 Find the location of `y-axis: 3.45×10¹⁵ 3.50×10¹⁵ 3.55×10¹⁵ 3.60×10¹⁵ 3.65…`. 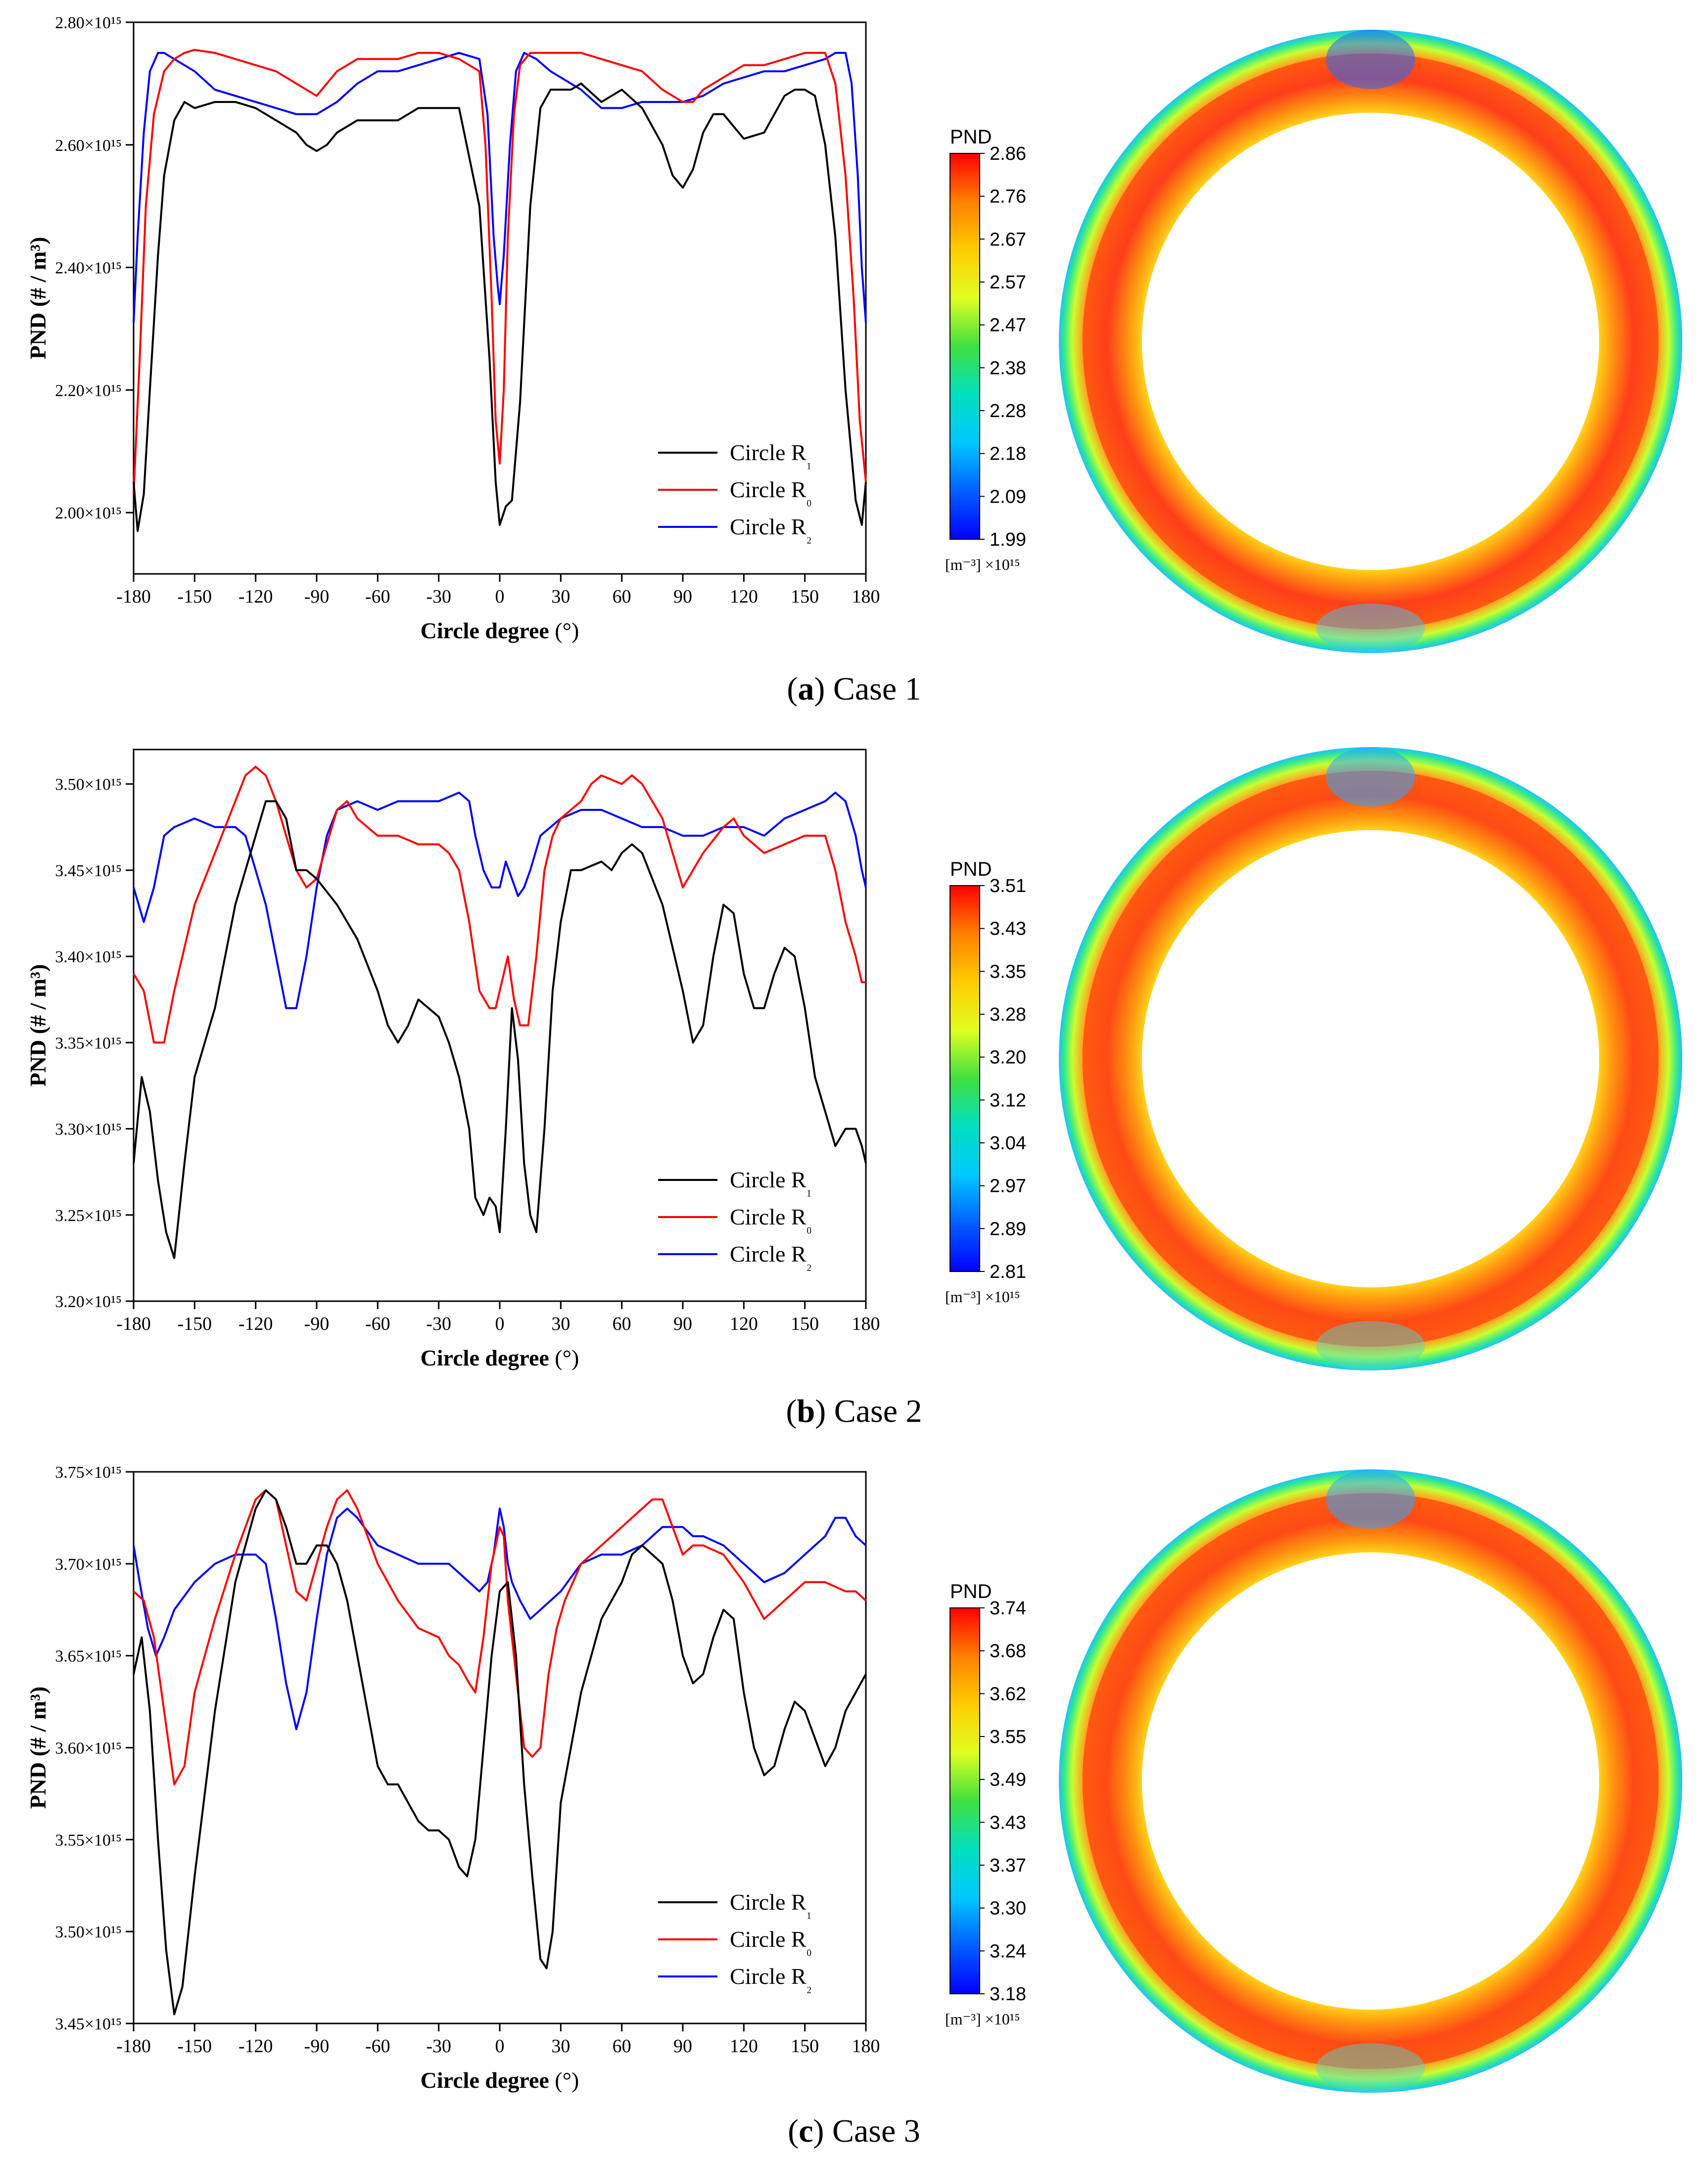

y-axis: 3.45×10¹⁵ 3.50×10¹⁵ 3.55×10¹⁵ 3.60×10¹⁵ 3.65… is located at coordinates (79, 1748).